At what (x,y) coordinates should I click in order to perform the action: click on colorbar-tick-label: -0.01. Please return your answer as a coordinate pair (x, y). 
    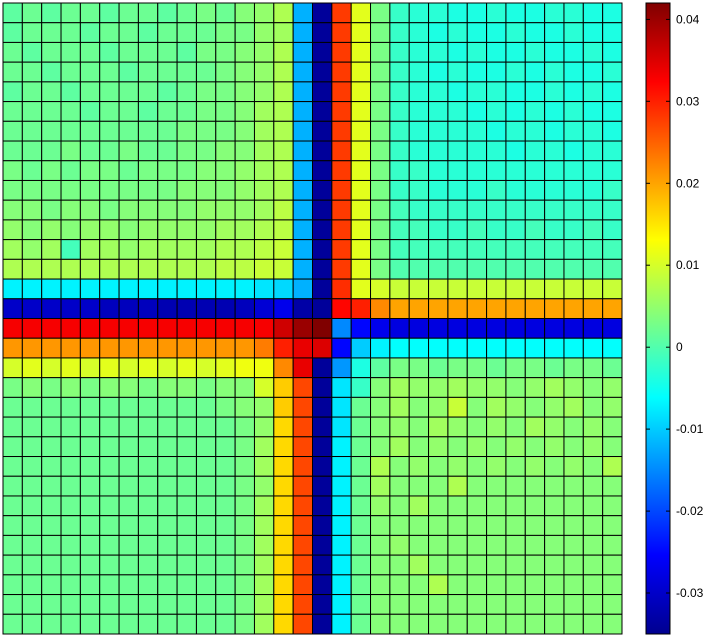
    Looking at the image, I should click on (690, 429).